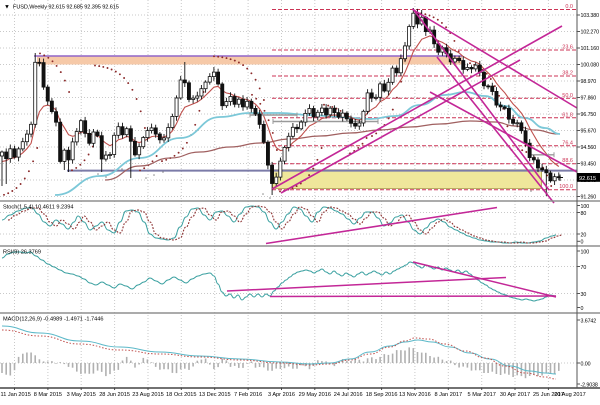 The height and width of the screenshot is (405, 600). I want to click on svg-text: 11 Jan 2015, so click(16, 395).